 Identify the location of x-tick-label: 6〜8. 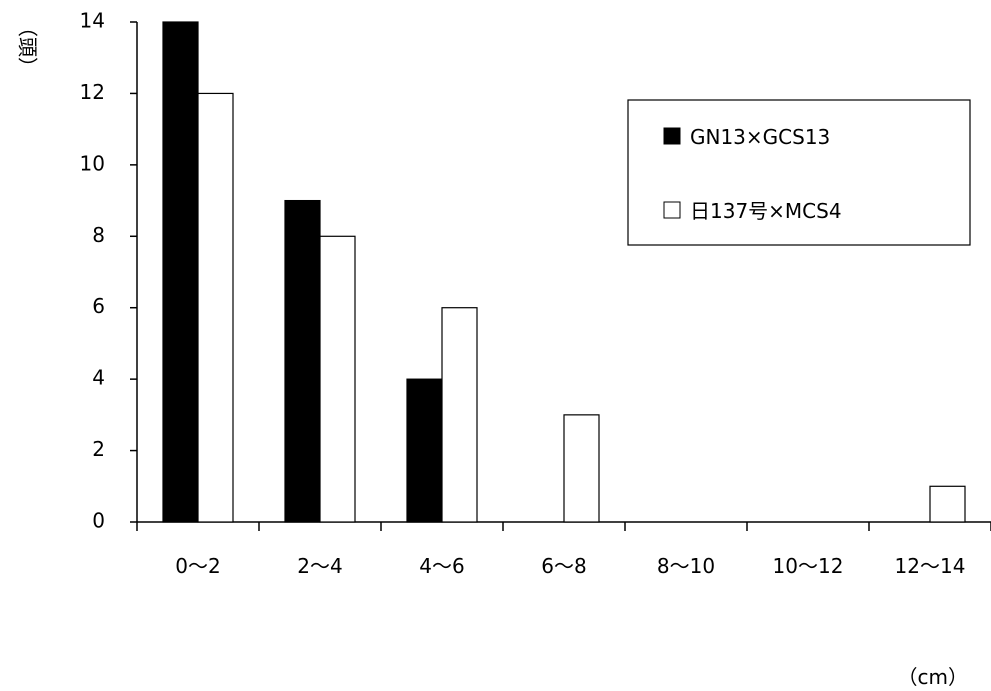
(563, 566).